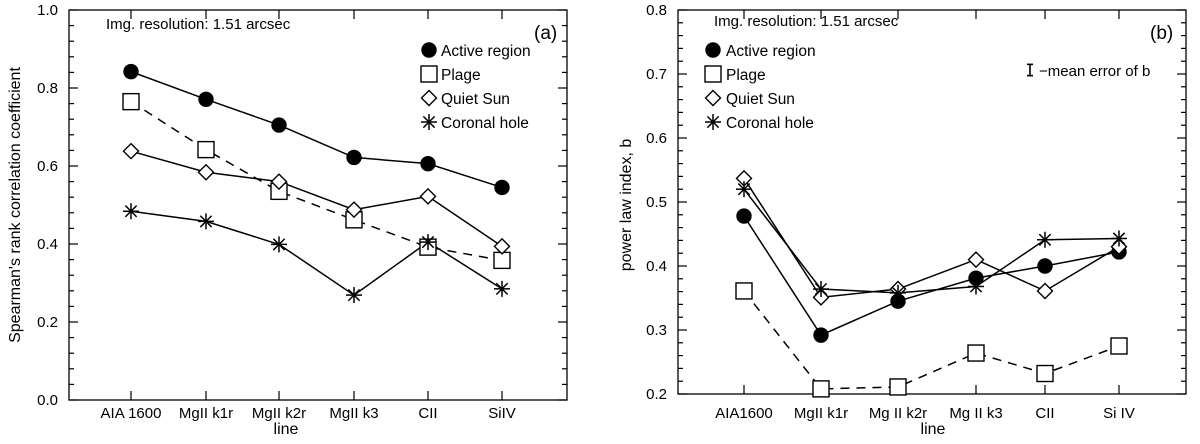  What do you see at coordinates (976, 353) in the screenshot?
I see `data-point-plage-mg-ii-k3` at bounding box center [976, 353].